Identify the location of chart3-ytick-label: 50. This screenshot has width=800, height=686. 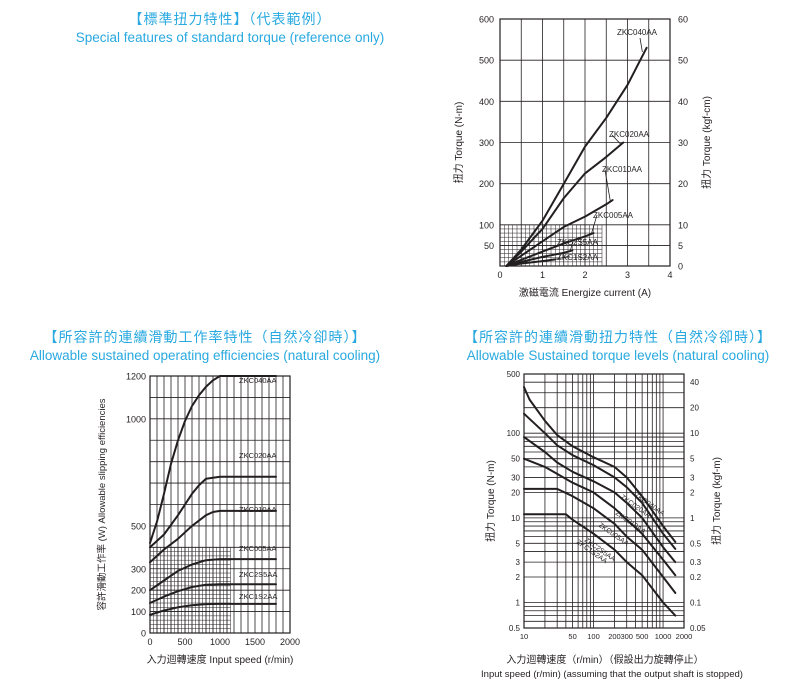
(515, 459).